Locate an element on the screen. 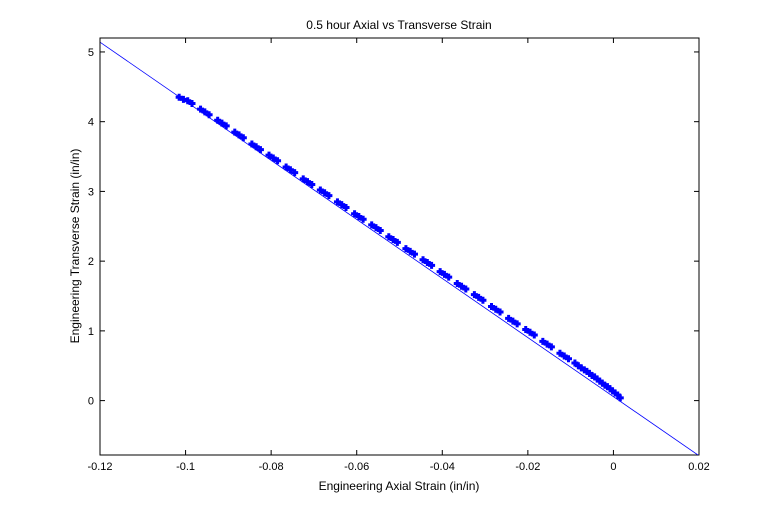 The width and height of the screenshot is (772, 517). y-tick-label: 1 is located at coordinates (91, 332).